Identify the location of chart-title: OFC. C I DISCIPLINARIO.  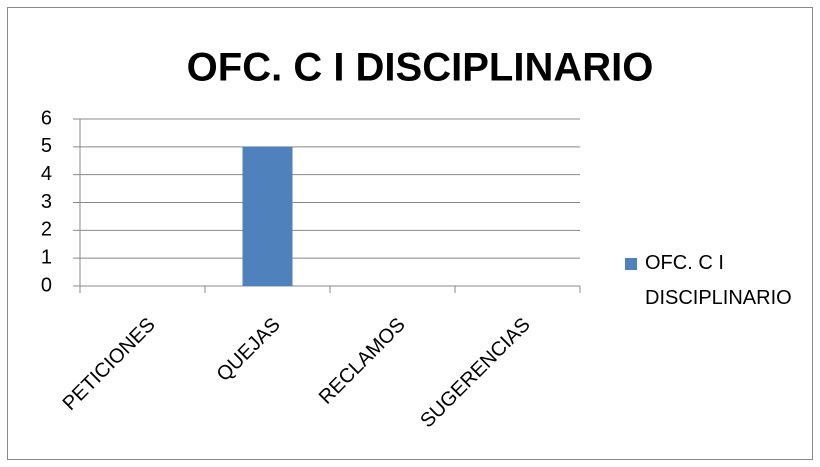
(420, 68).